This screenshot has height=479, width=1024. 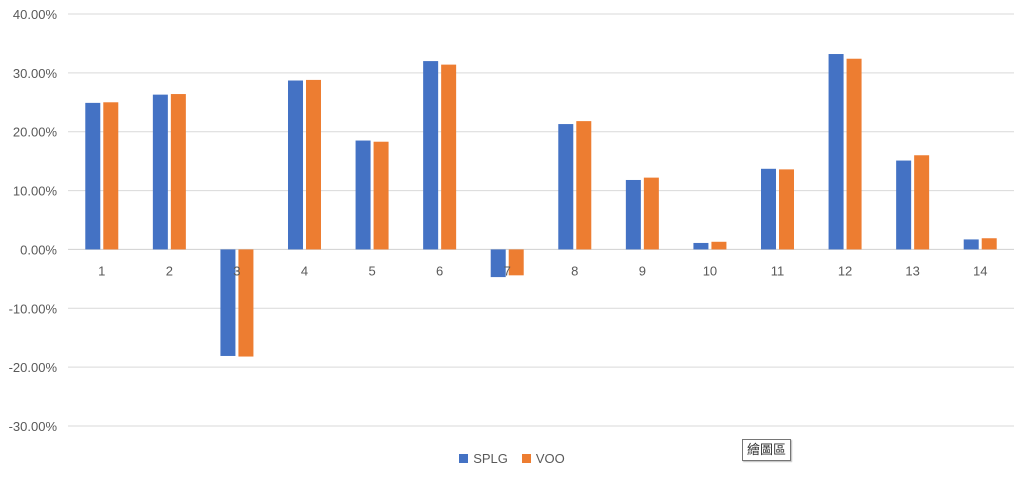 What do you see at coordinates (439, 270) in the screenshot?
I see `x-tick-label: 6` at bounding box center [439, 270].